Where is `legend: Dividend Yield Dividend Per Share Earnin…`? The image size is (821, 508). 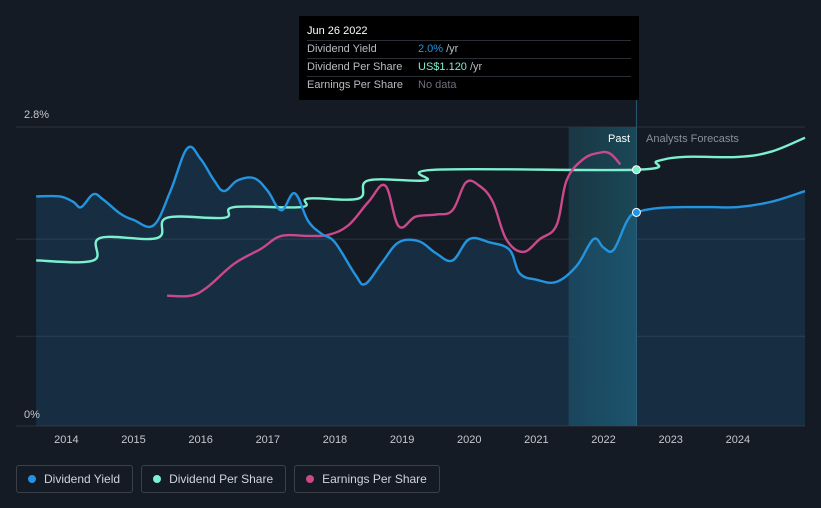 legend: Dividend Yield Dividend Per Share Earnin… is located at coordinates (228, 479).